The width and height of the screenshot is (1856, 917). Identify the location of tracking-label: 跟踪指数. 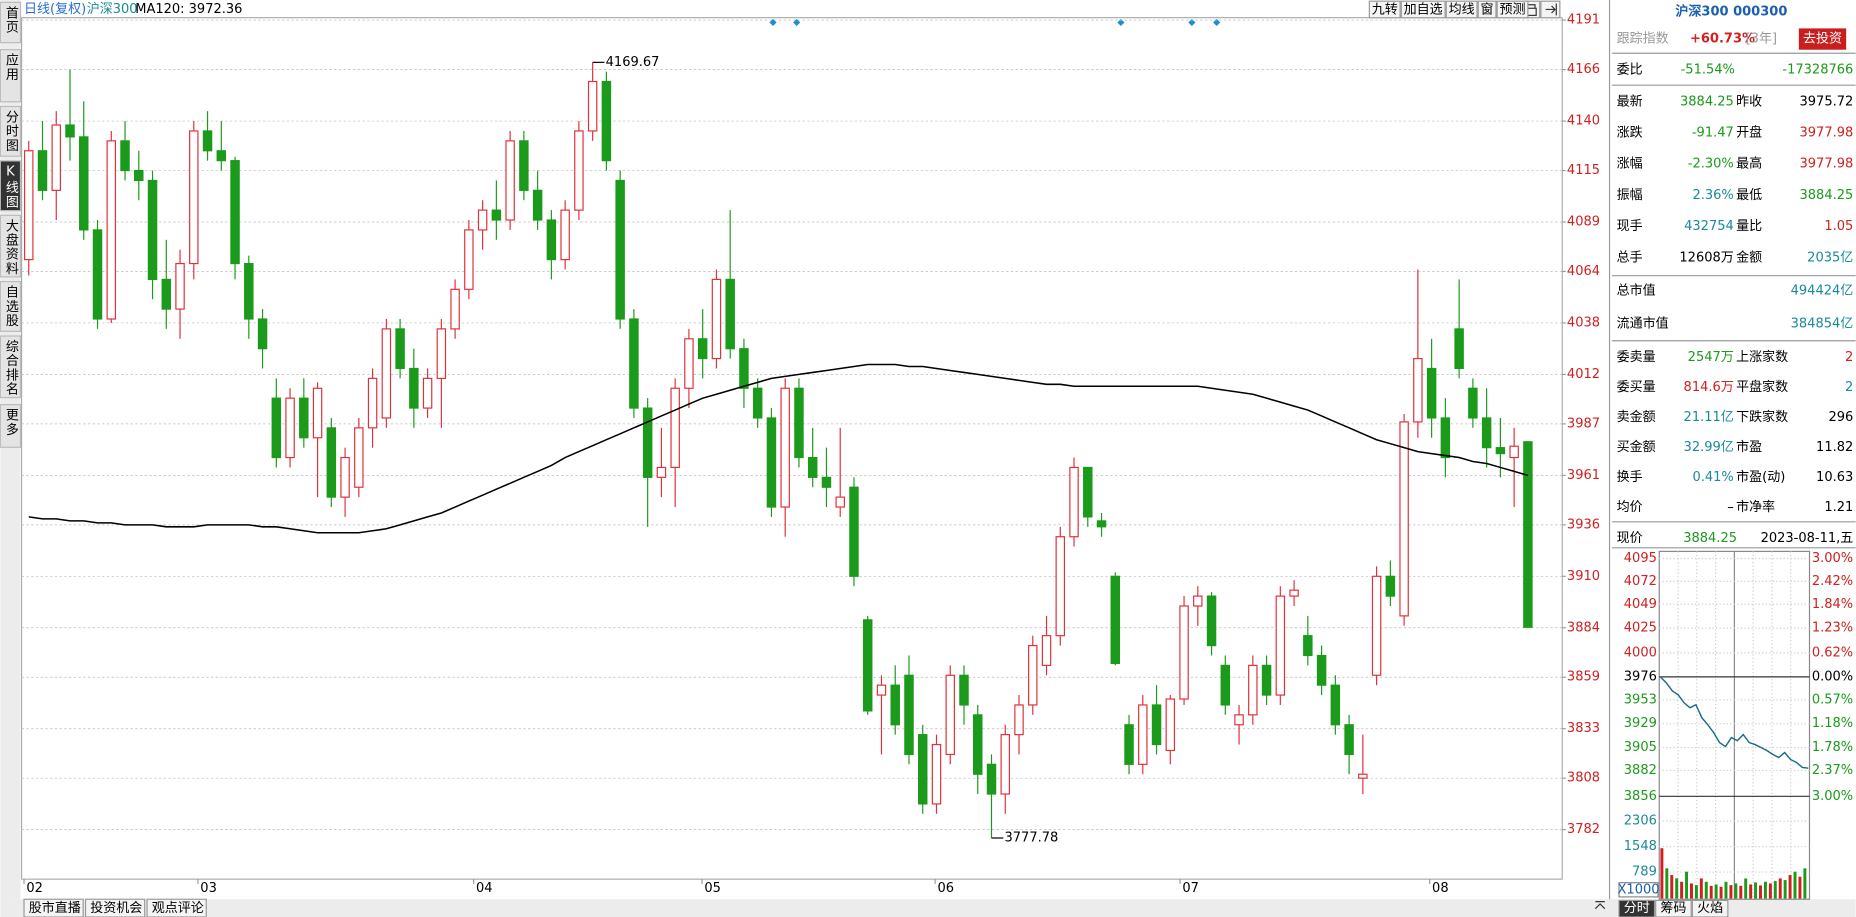
(1643, 39).